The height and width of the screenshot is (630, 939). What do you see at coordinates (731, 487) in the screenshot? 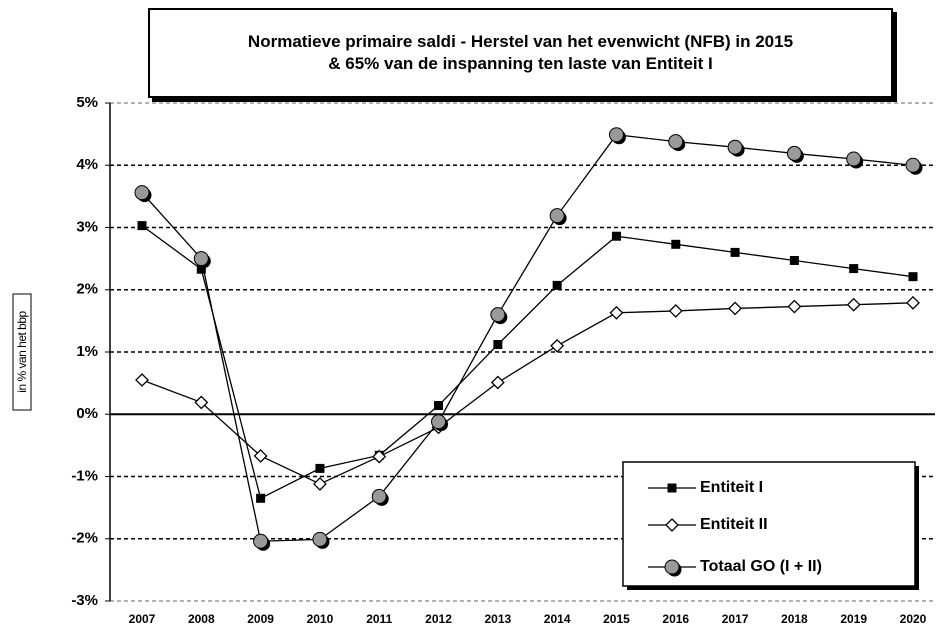
I see `legend-label: Entiteit I` at bounding box center [731, 487].